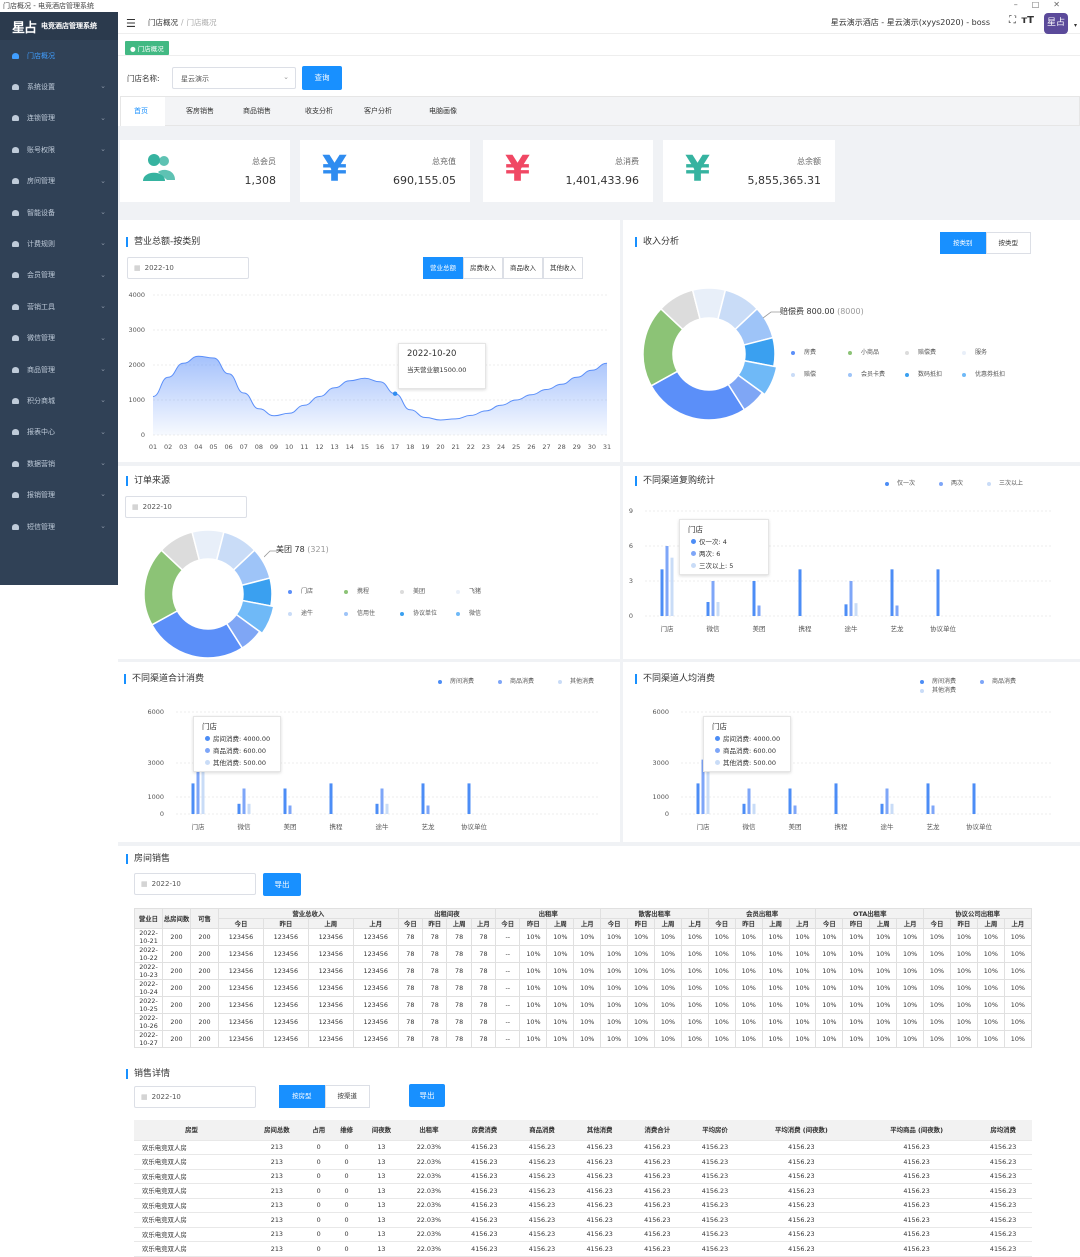 Image resolution: width=1080 pixels, height=1257 pixels. What do you see at coordinates (59, 400) in the screenshot?
I see `sidebar-item: 积分商城⌄` at bounding box center [59, 400].